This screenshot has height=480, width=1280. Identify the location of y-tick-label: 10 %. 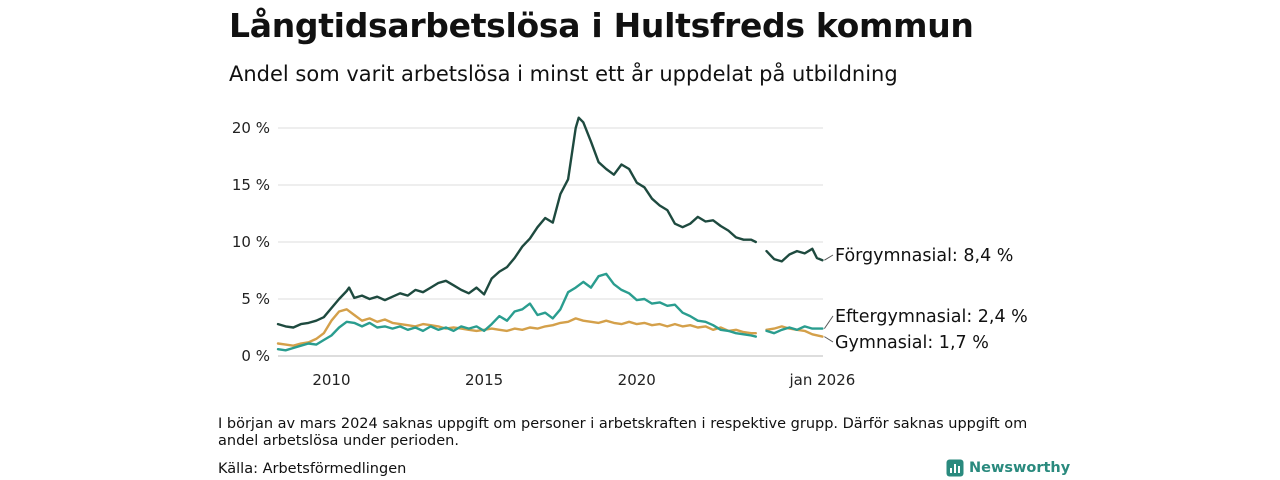
(251, 242).